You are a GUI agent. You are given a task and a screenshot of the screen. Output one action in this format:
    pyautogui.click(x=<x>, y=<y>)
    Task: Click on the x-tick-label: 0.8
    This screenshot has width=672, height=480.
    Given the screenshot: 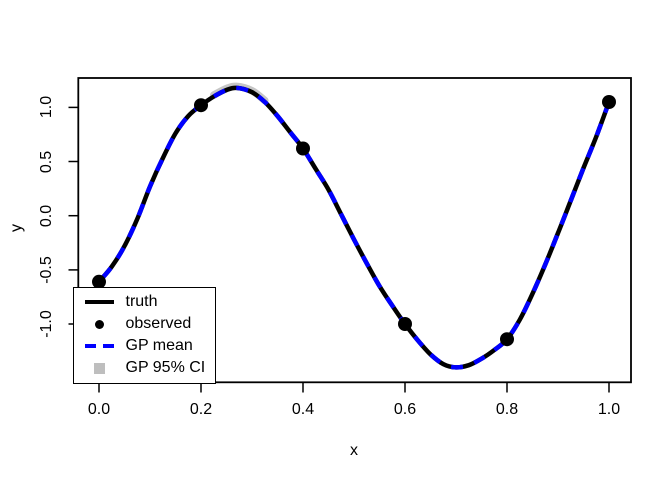 What is the action you would take?
    pyautogui.click(x=507, y=409)
    